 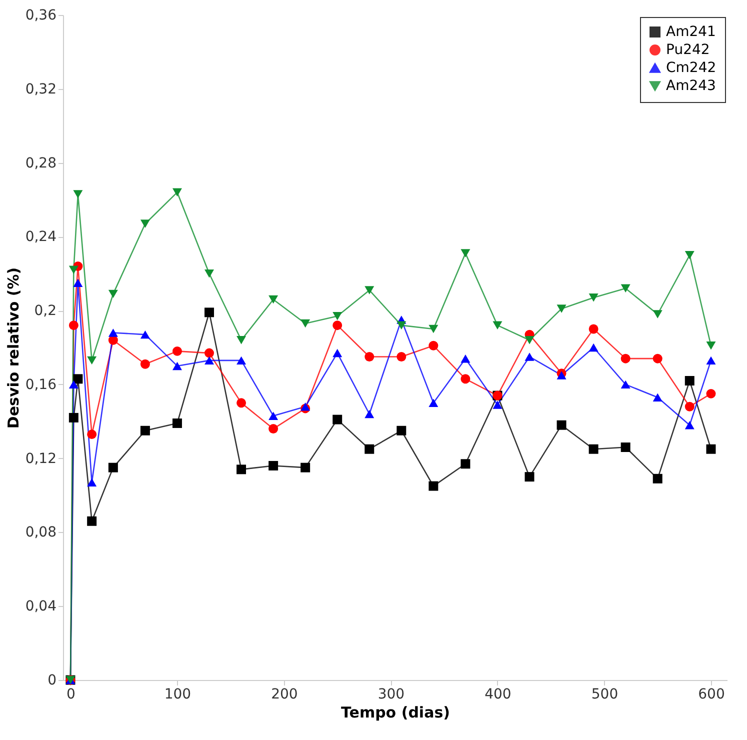 What do you see at coordinates (40, 163) in the screenshot?
I see `y-tick-label: 0,28` at bounding box center [40, 163].